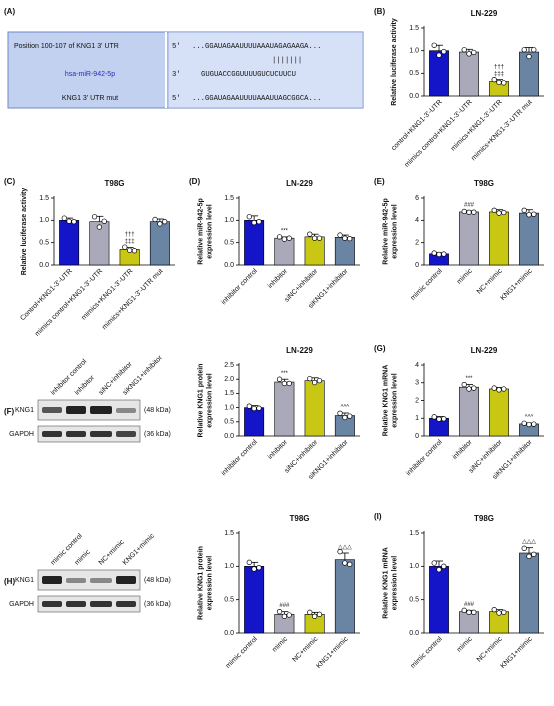 The width and height of the screenshot is (554, 706). I want to click on x-tick-label: inhibitor control, so click(239, 457).